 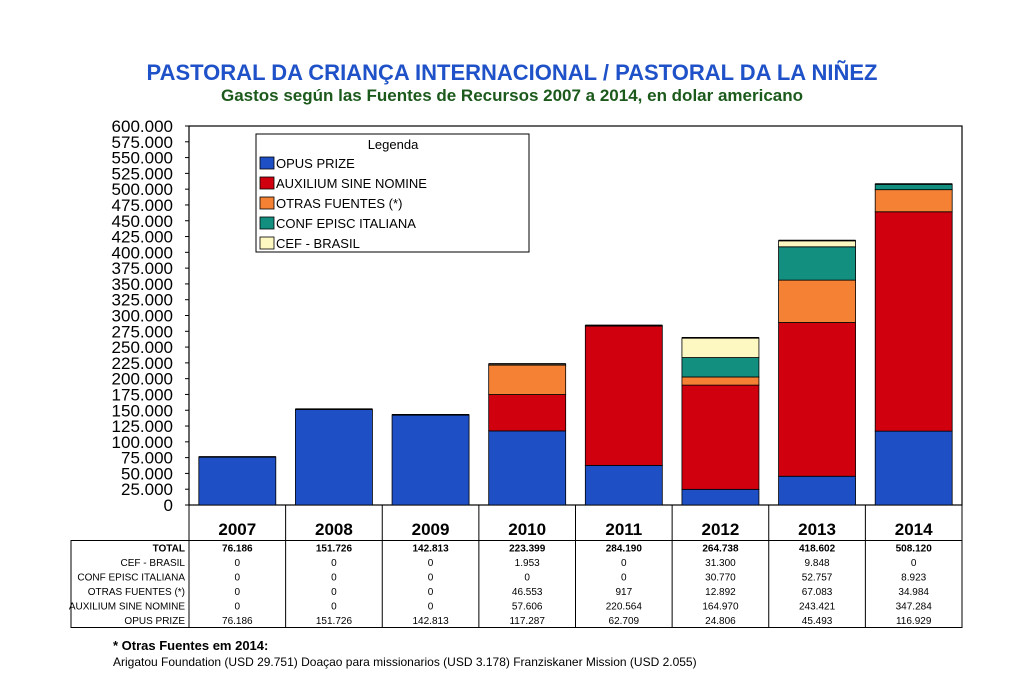 I want to click on table-cell: 223.399, so click(x=527, y=549).